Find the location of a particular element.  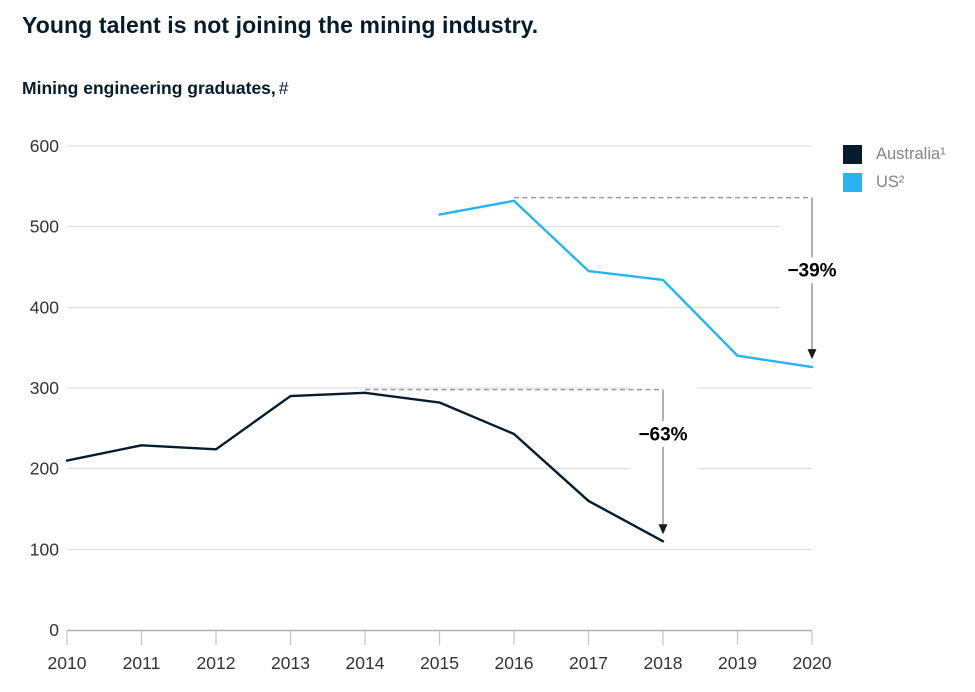

y-axis-labels: 0 100 200 300 400 500 600 is located at coordinates (44, 388).